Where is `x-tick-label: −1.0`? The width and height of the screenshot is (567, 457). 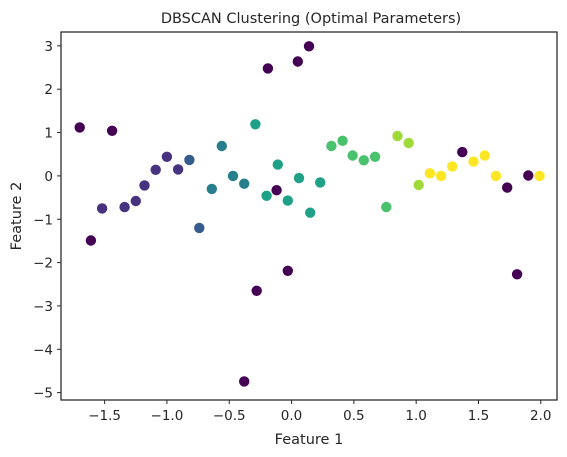
x-tick-label: −1.0 is located at coordinates (167, 416).